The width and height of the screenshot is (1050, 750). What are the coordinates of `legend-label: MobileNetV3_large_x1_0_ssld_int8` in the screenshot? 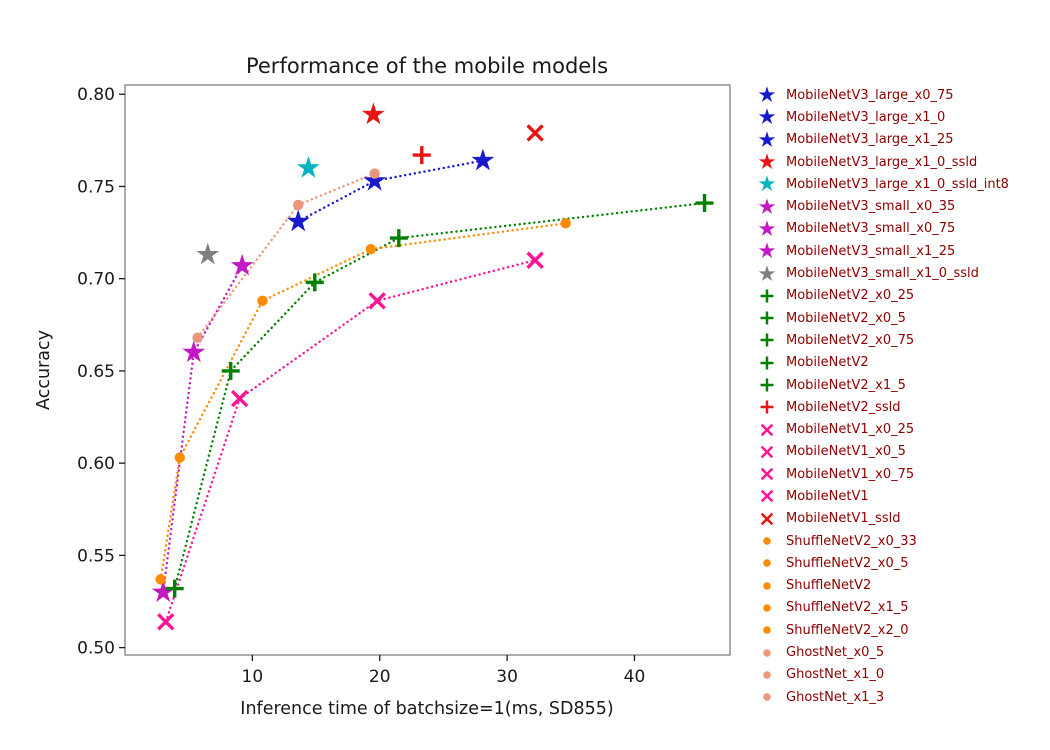 It's located at (897, 184).